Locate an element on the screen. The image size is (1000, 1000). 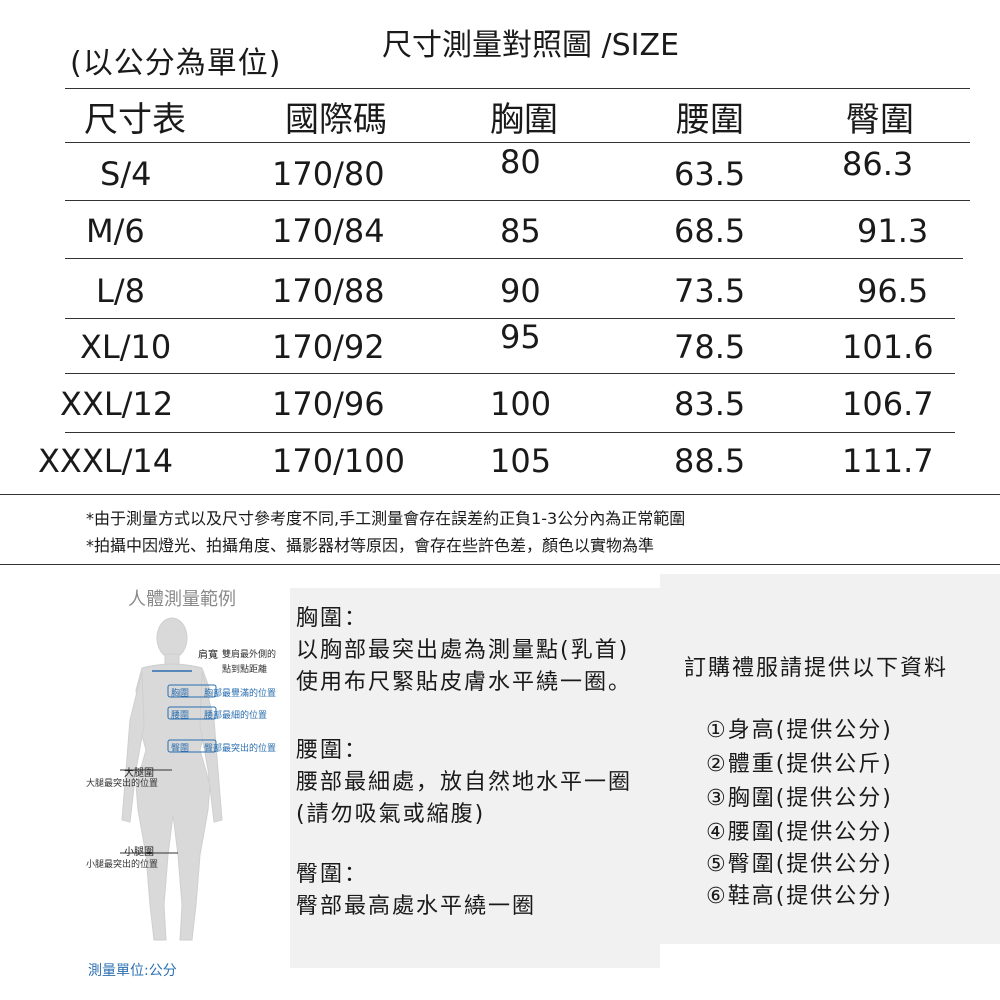
page-title: 尺寸測量對照圖 /SIZE is located at coordinates (531, 45).